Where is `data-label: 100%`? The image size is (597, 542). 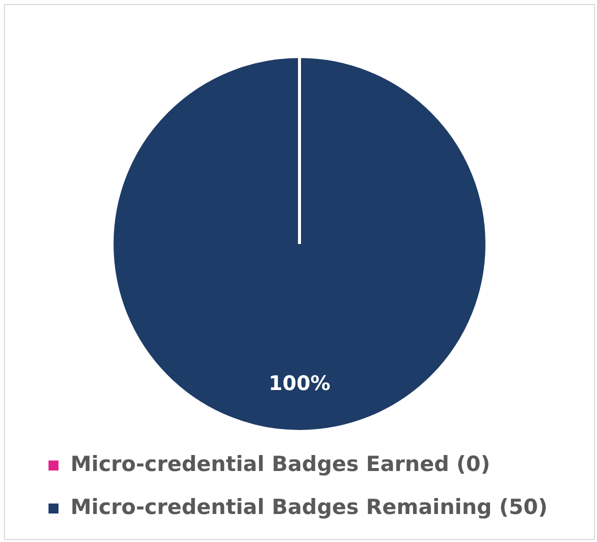 data-label: 100% is located at coordinates (299, 382).